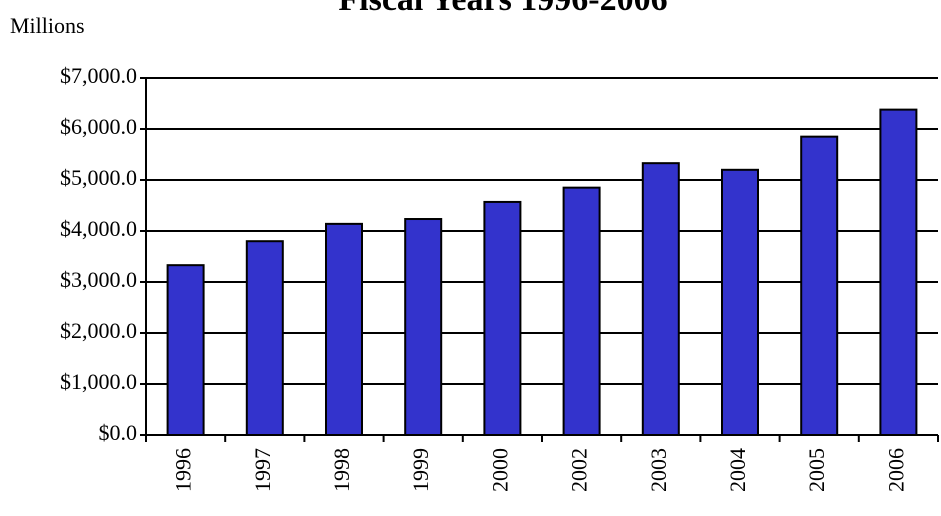  Describe the element at coordinates (47, 25) in the screenshot. I see `y-axis-label: Millions` at that location.